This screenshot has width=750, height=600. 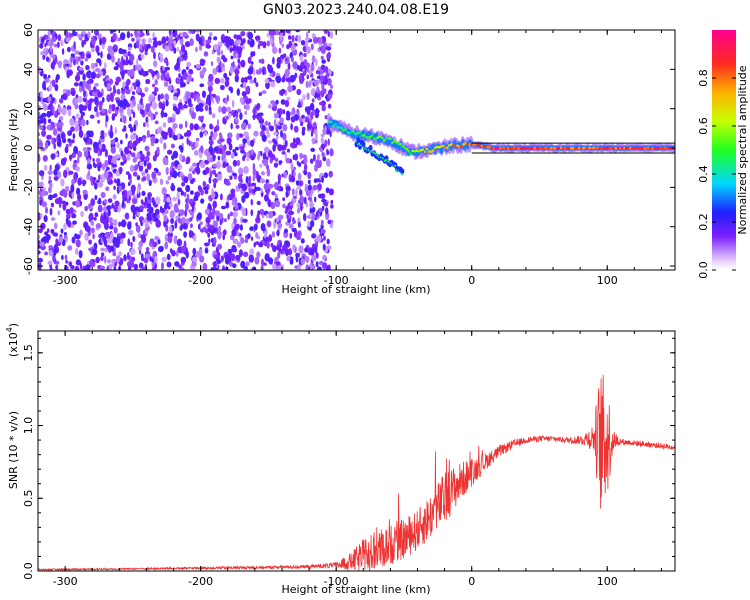 I want to click on x-tick-label: -300, so click(x=65, y=581).